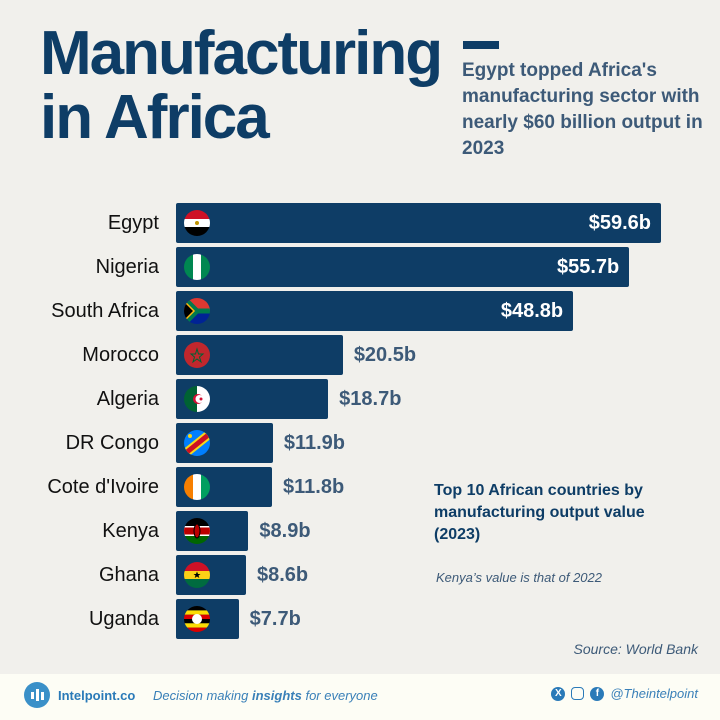 The width and height of the screenshot is (720, 720). Describe the element at coordinates (654, 693) in the screenshot. I see `social-handle: @Theintelpoint` at that location.